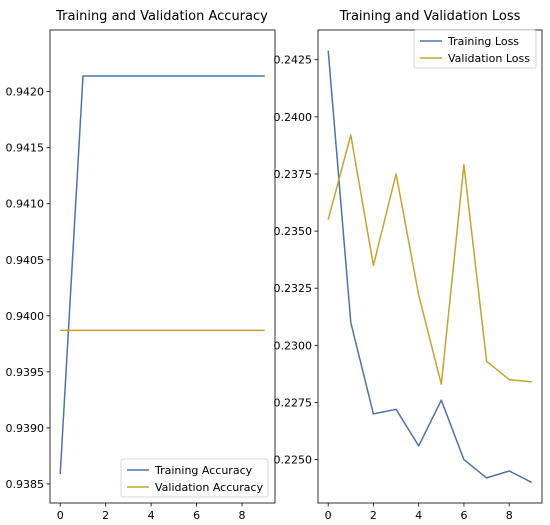 This screenshot has width=550, height=525. I want to click on accuracy-chart-title: Training and Validation Accuracy, so click(161, 16).